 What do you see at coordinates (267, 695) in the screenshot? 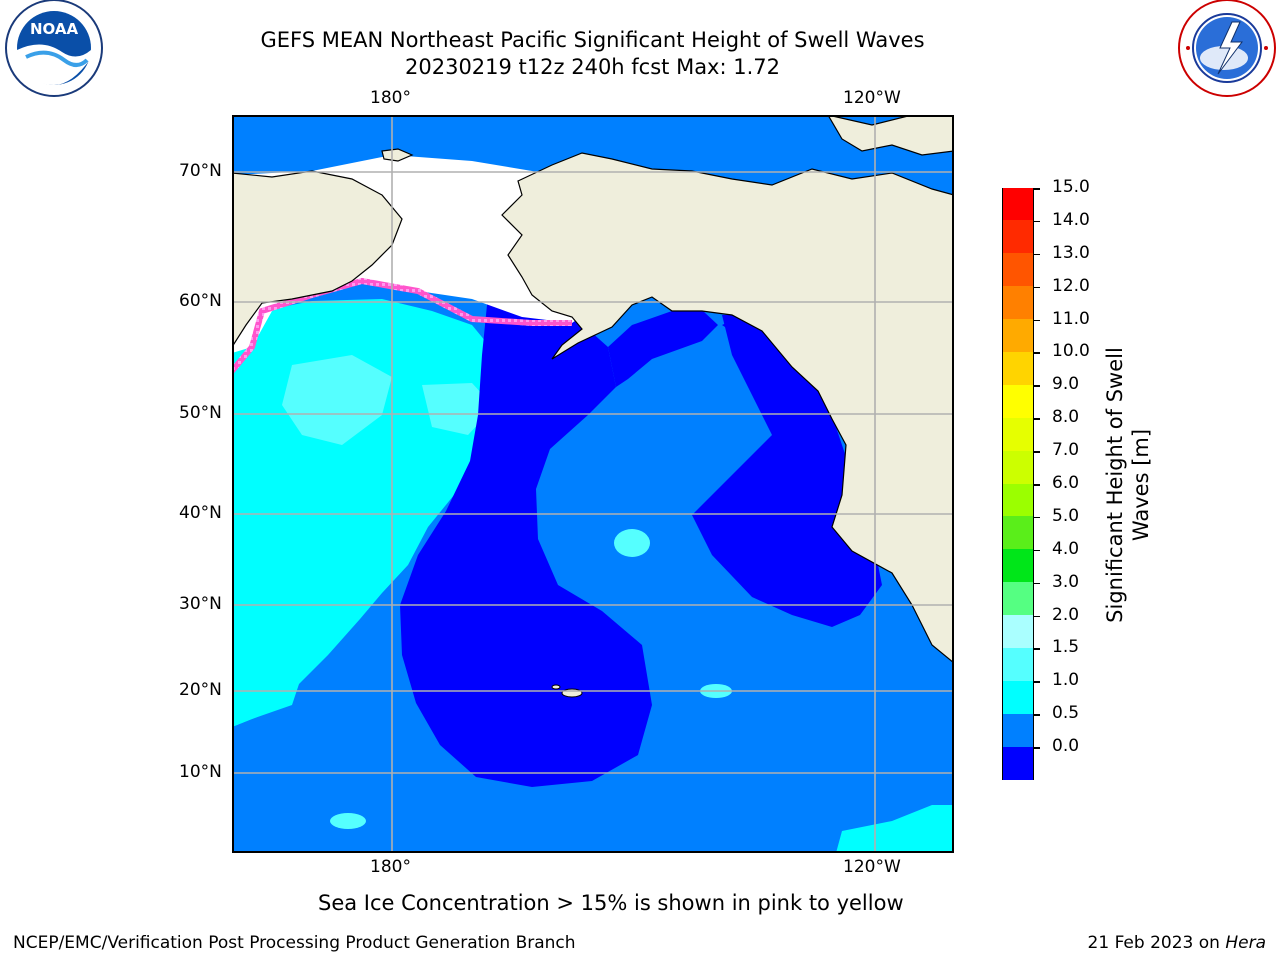
I see `swell-region-cyan-south` at bounding box center [267, 695].